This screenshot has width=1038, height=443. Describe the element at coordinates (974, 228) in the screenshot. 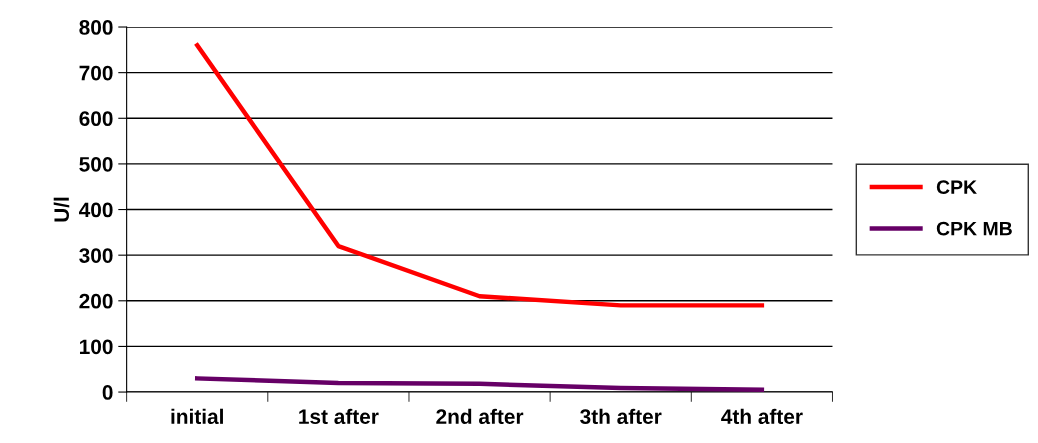

I see `legend-label: CPK MB` at that location.